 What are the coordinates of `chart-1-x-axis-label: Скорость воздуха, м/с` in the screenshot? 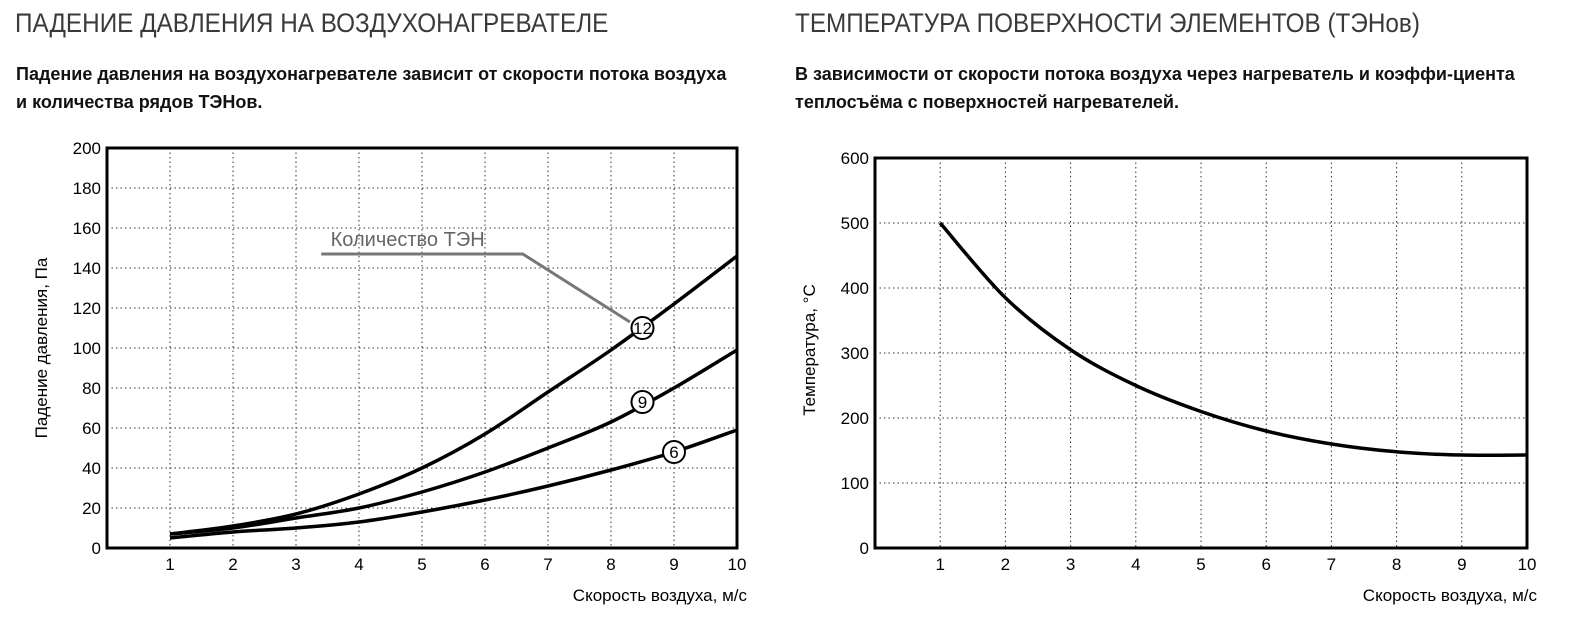 It's located at (1450, 595).